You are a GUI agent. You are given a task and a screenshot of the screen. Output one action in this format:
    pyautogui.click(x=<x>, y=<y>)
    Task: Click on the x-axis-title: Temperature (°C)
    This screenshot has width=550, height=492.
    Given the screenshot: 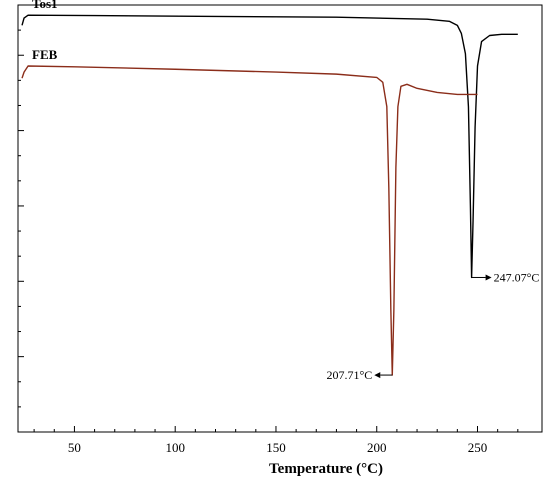 What is the action you would take?
    pyautogui.click(x=326, y=469)
    